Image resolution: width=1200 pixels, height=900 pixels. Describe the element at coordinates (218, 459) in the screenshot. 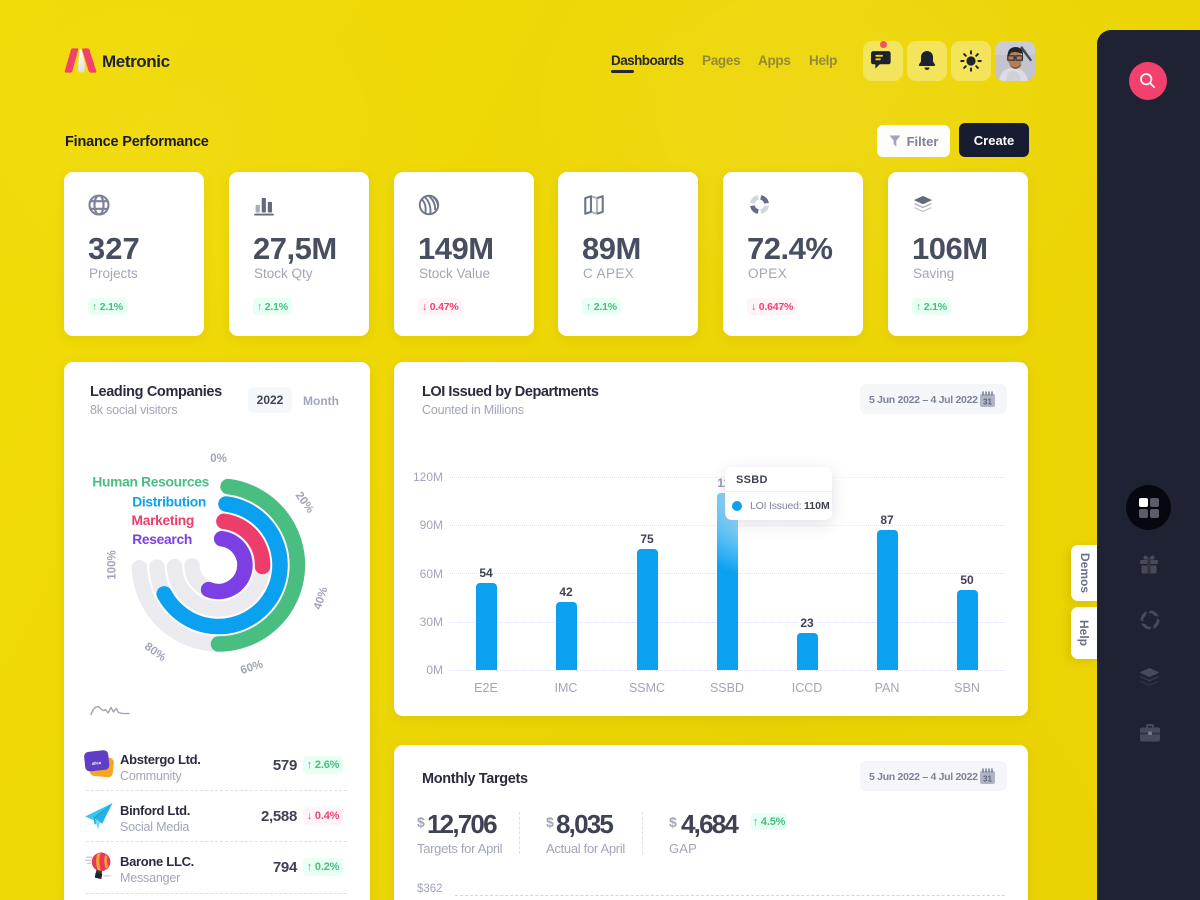

I see `svg-text: 0%` at that location.